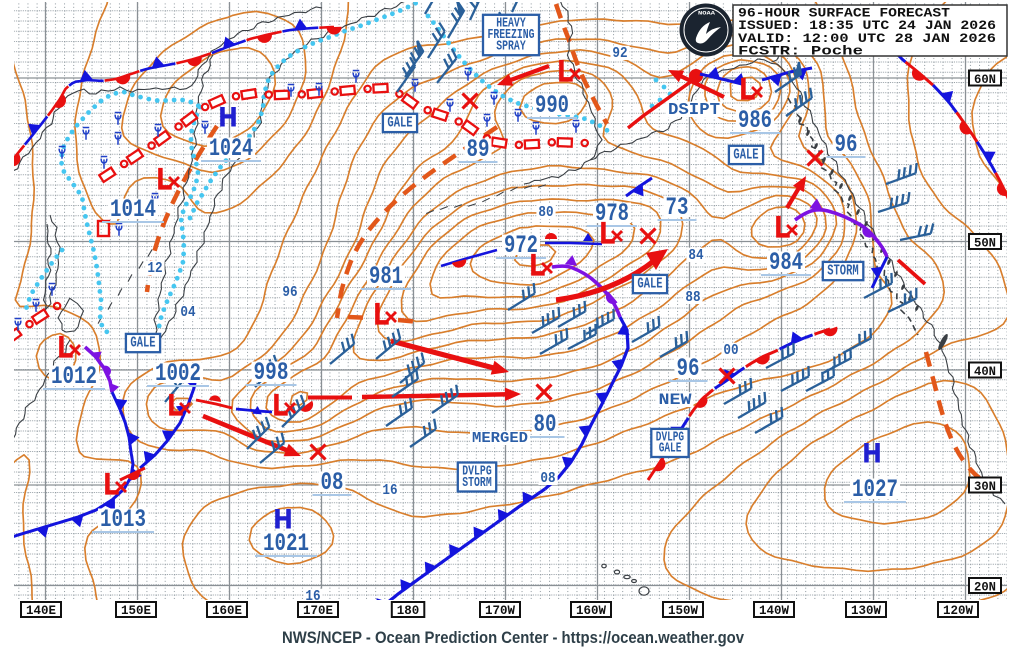 Image resolution: width=1024 pixels, height=657 pixels. What do you see at coordinates (386, 276) in the screenshot?
I see `svg-text: 981` at bounding box center [386, 276].